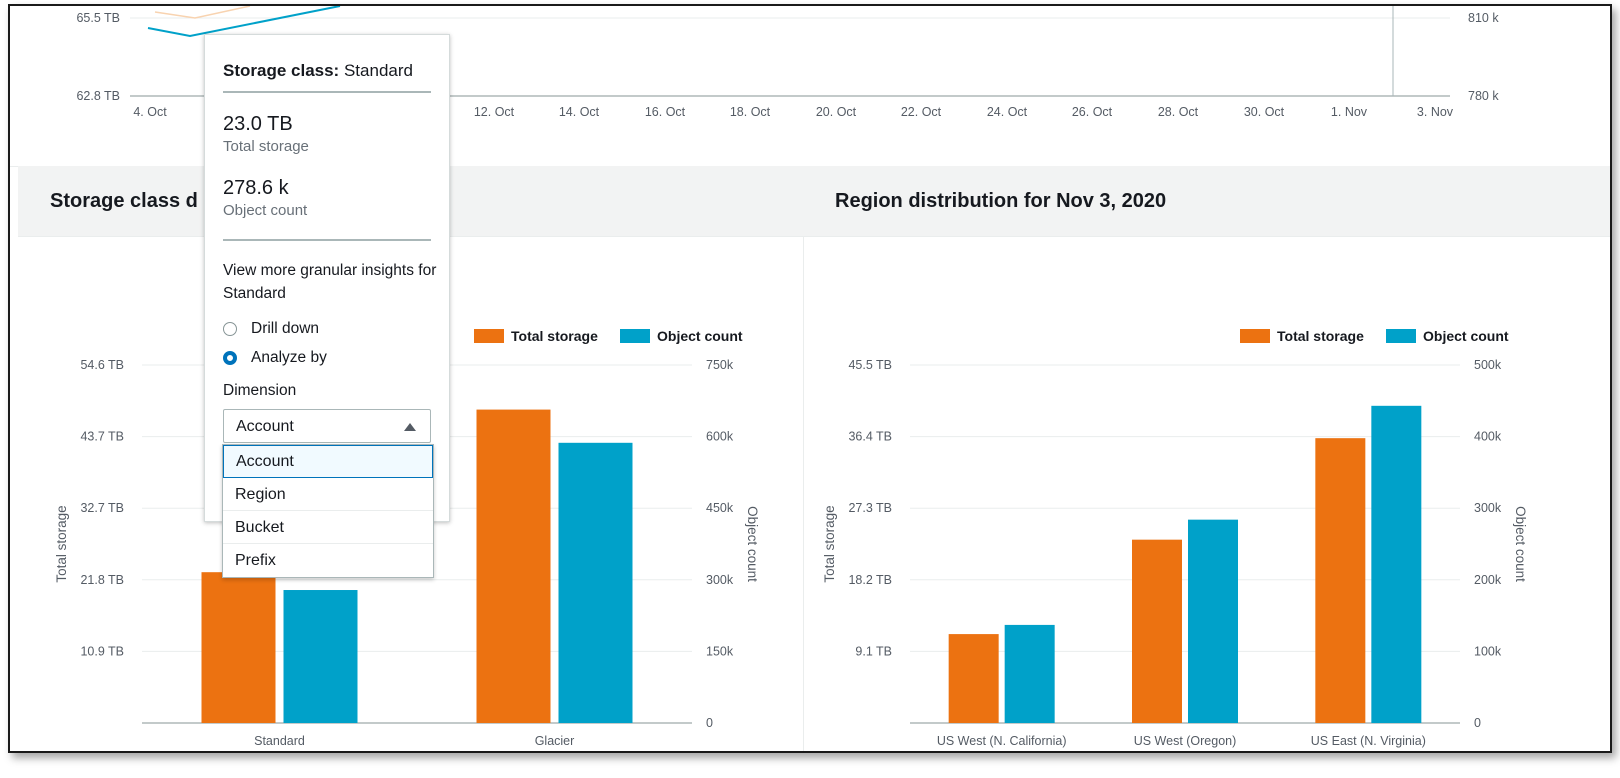 Image resolution: width=1620 pixels, height=778 pixels. Describe the element at coordinates (836, 112) in the screenshot. I see `x-tick-label: 20. Oct` at that location.